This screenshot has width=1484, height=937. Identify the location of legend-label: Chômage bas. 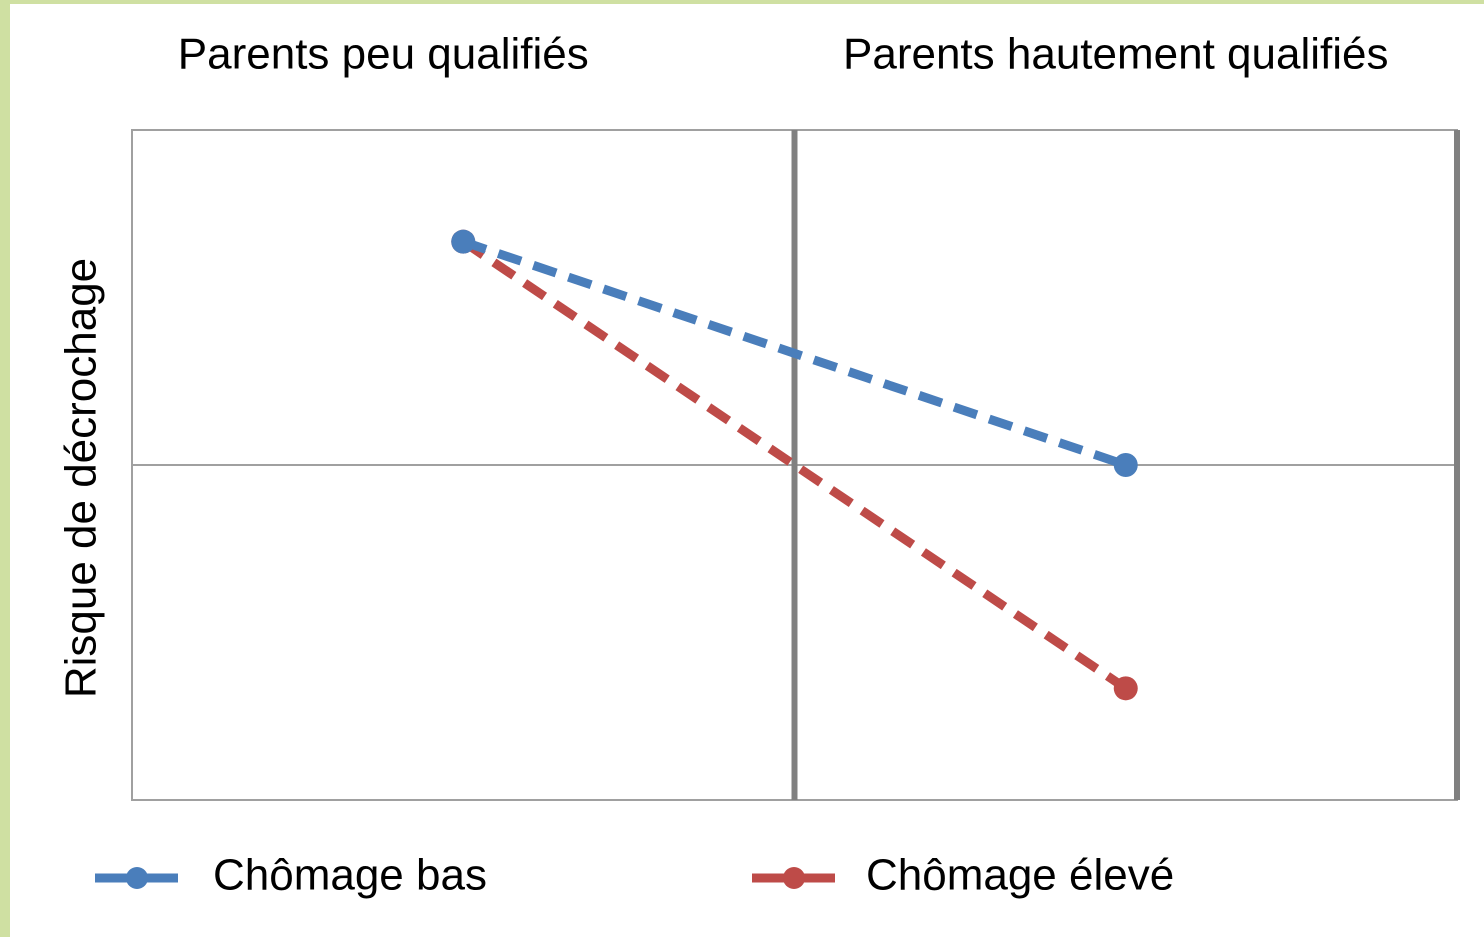
(350, 875).